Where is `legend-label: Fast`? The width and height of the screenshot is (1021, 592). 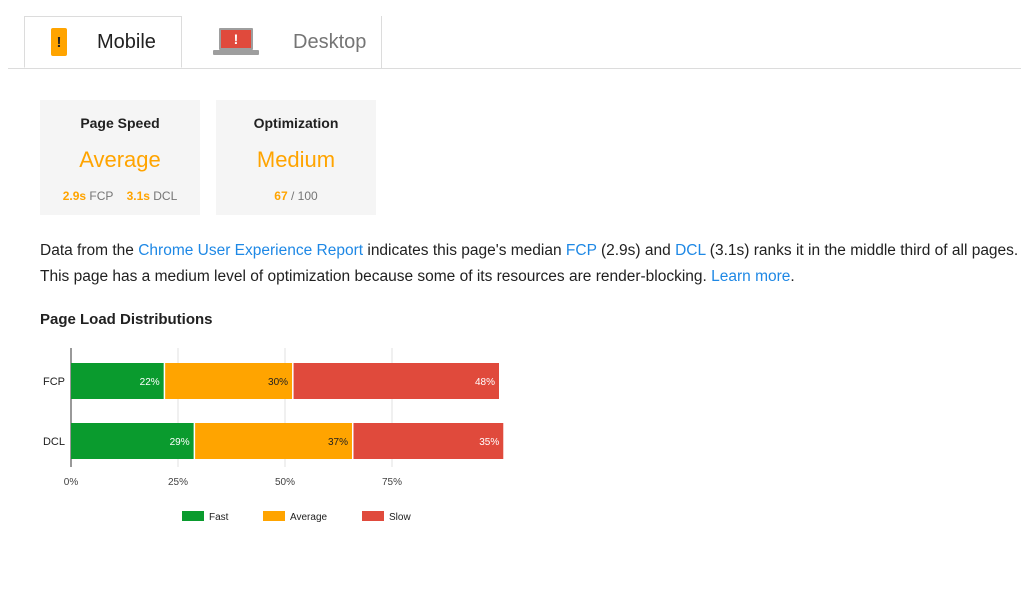
legend-label: Fast is located at coordinates (219, 517).